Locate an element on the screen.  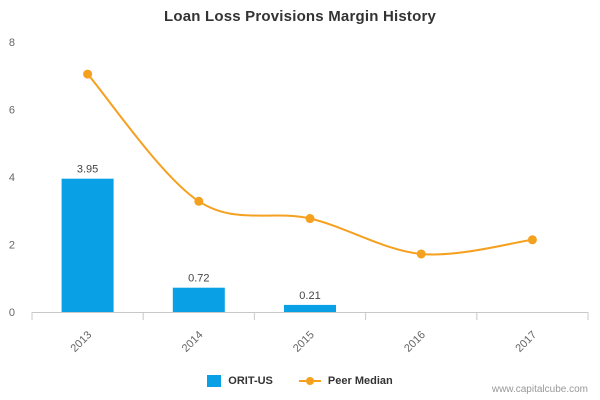
legend-label-peer-median: Peer Median is located at coordinates (360, 381).